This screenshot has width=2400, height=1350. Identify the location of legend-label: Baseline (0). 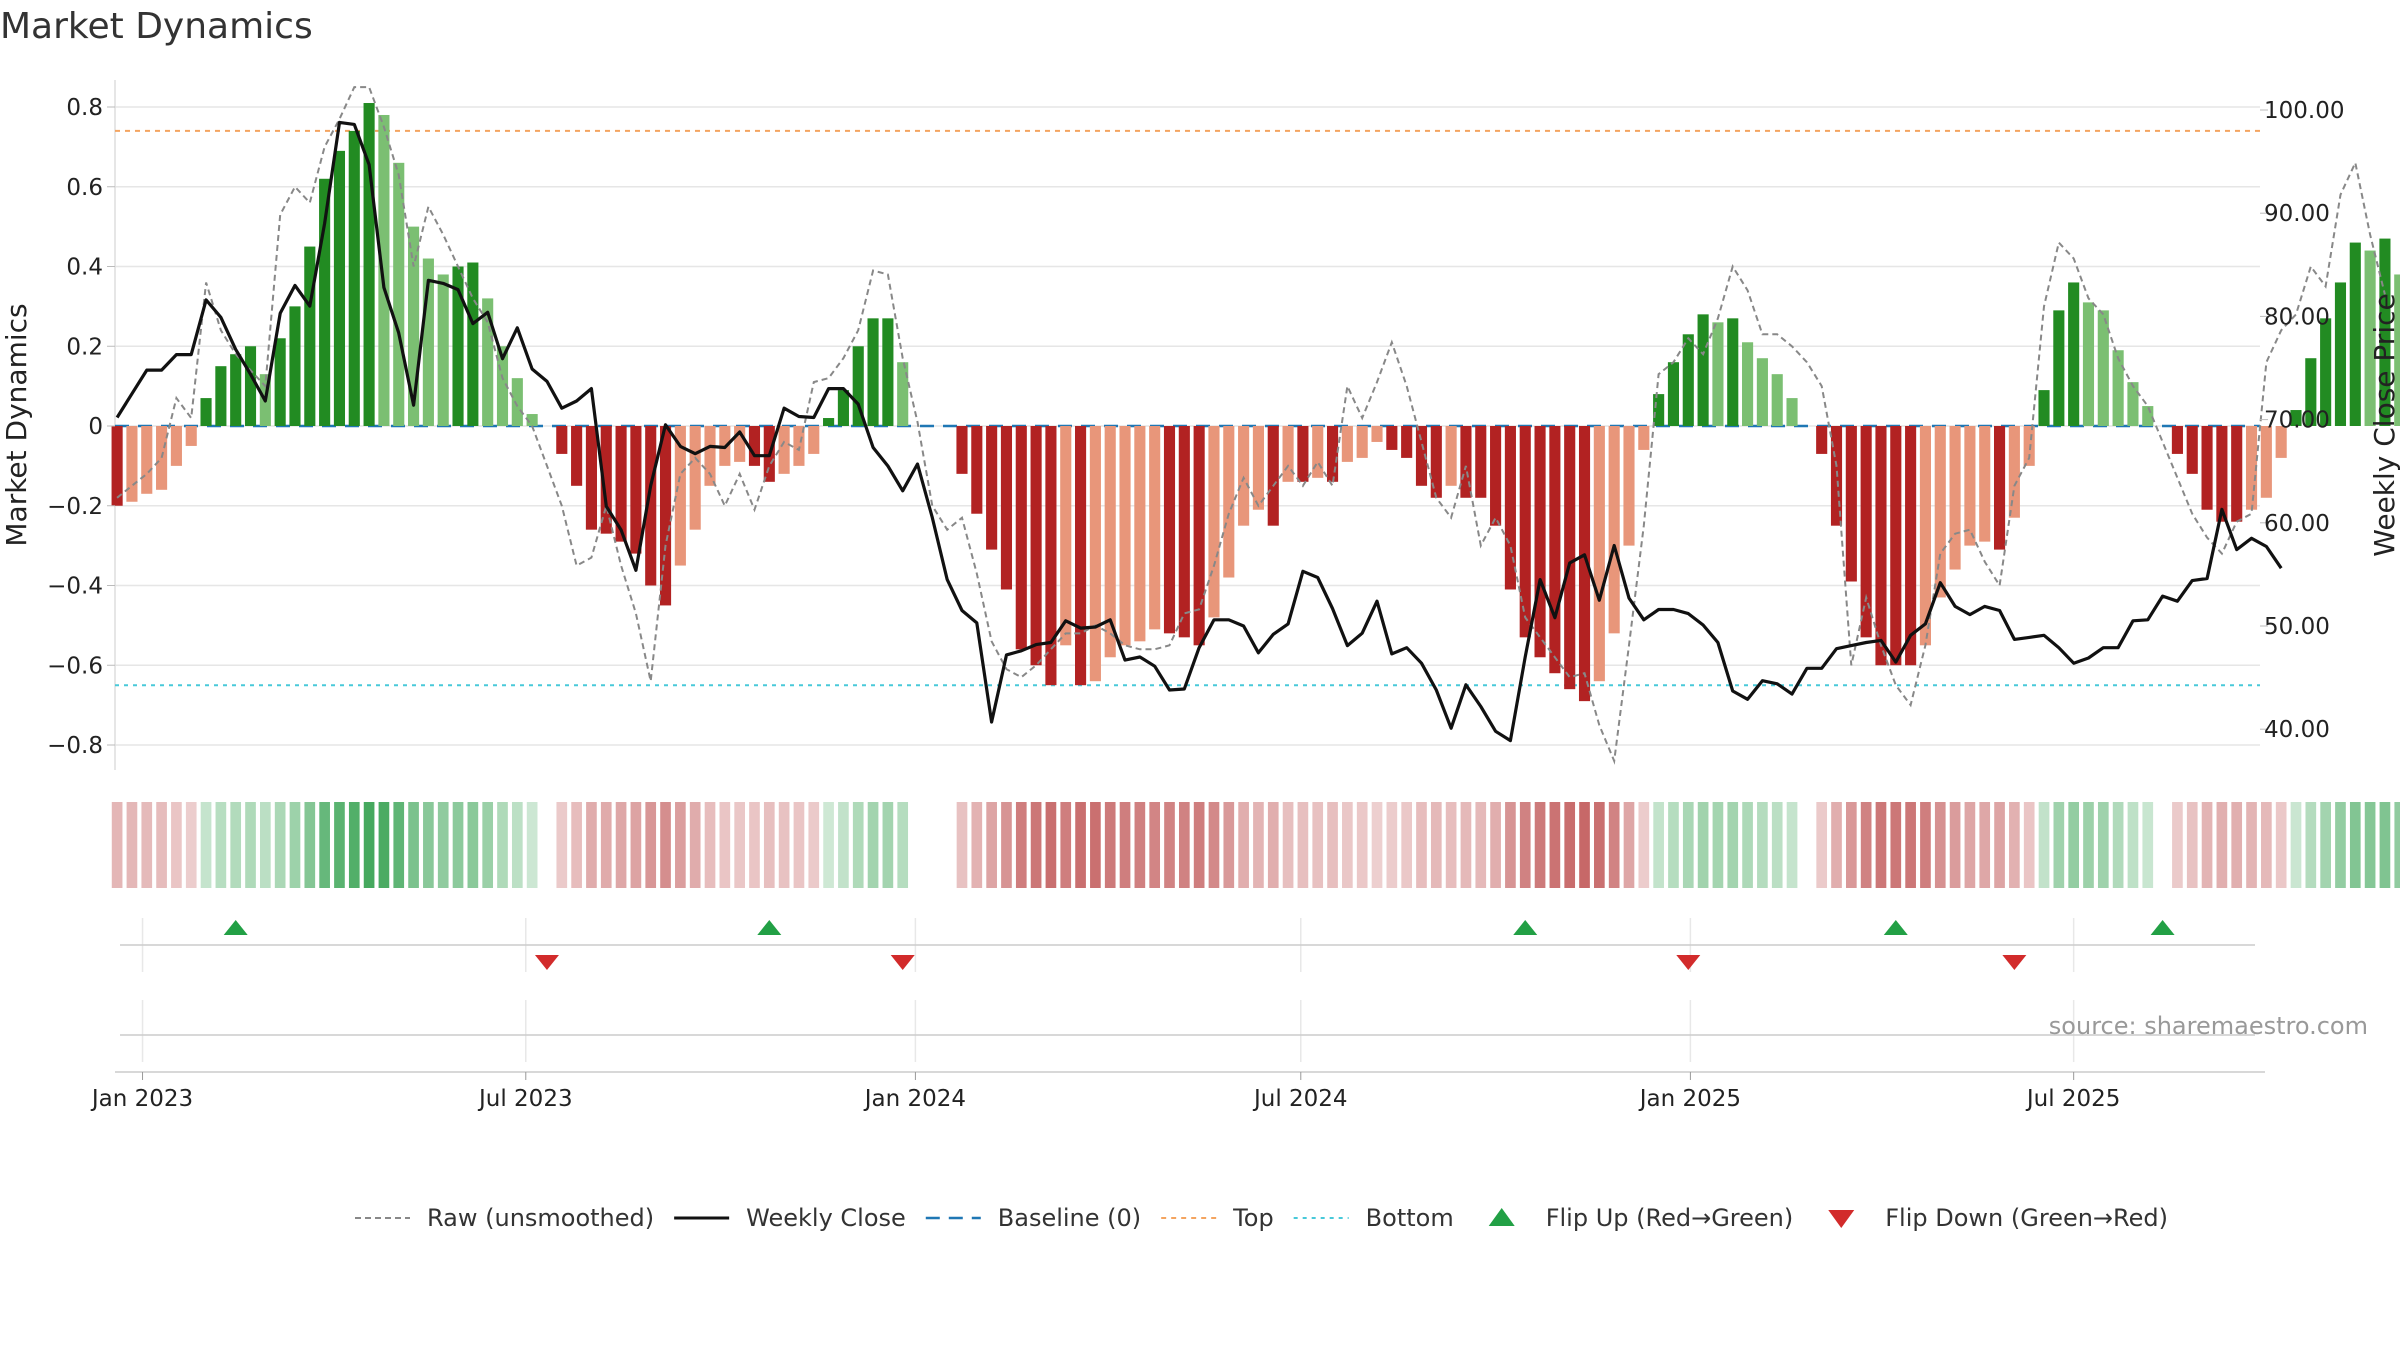
(1069, 1218).